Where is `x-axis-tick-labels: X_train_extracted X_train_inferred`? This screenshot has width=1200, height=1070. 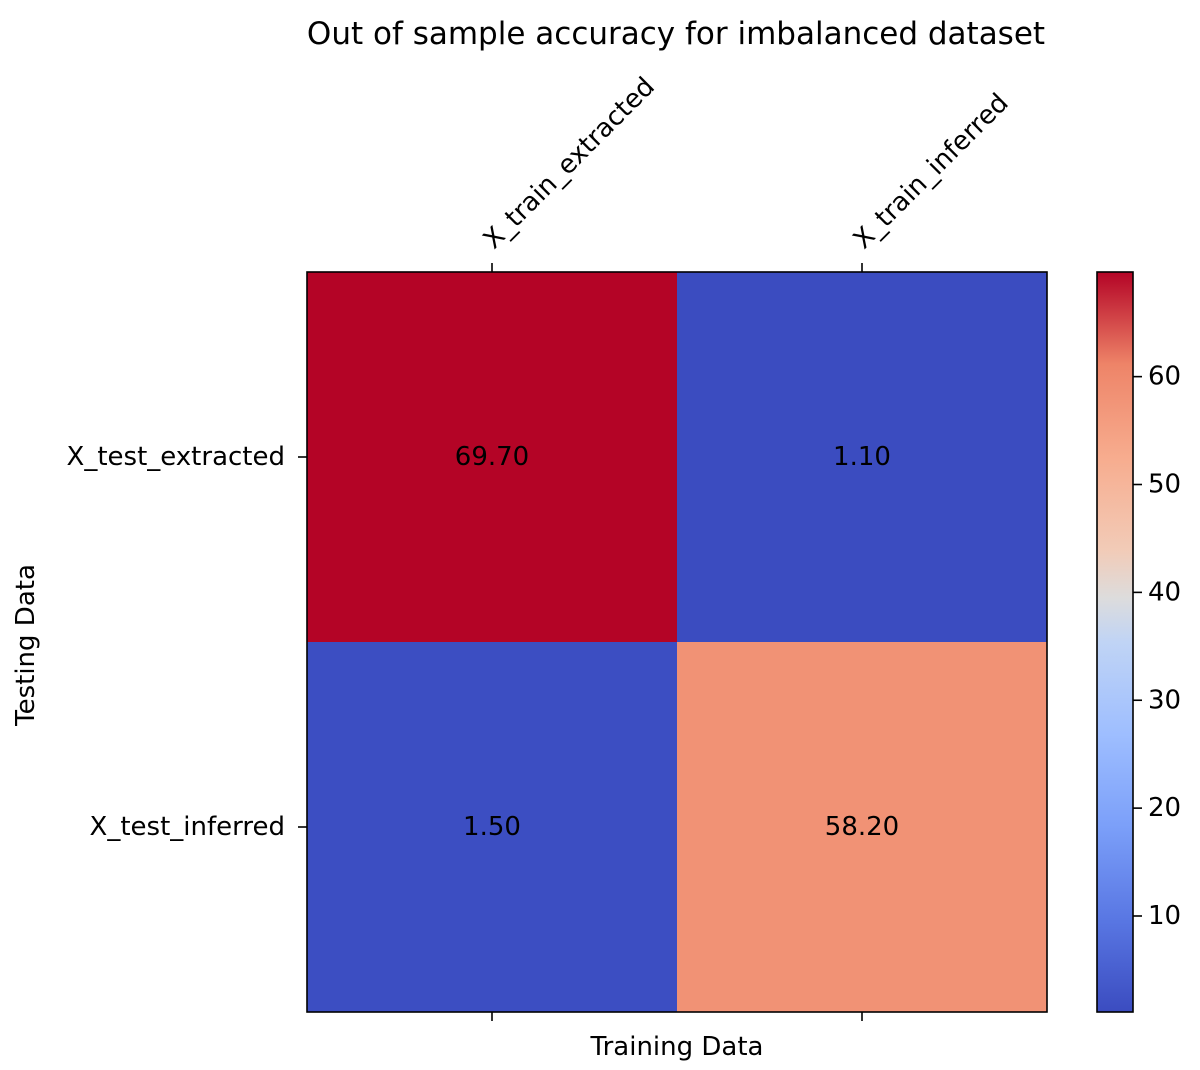
x-axis-tick-labels: X_train_extracted X_train_inferred is located at coordinates (746, 163).